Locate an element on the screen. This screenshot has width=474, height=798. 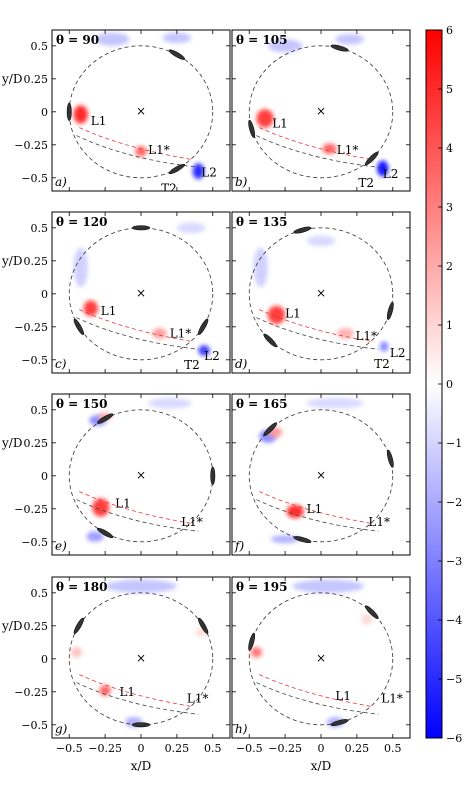
colorbar-tick-label: −1 is located at coordinates (454, 443).